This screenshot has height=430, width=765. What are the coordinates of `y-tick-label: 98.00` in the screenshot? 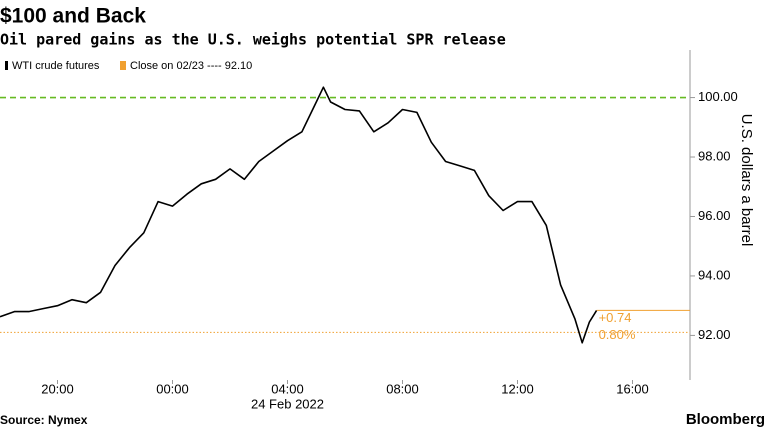 It's located at (714, 155).